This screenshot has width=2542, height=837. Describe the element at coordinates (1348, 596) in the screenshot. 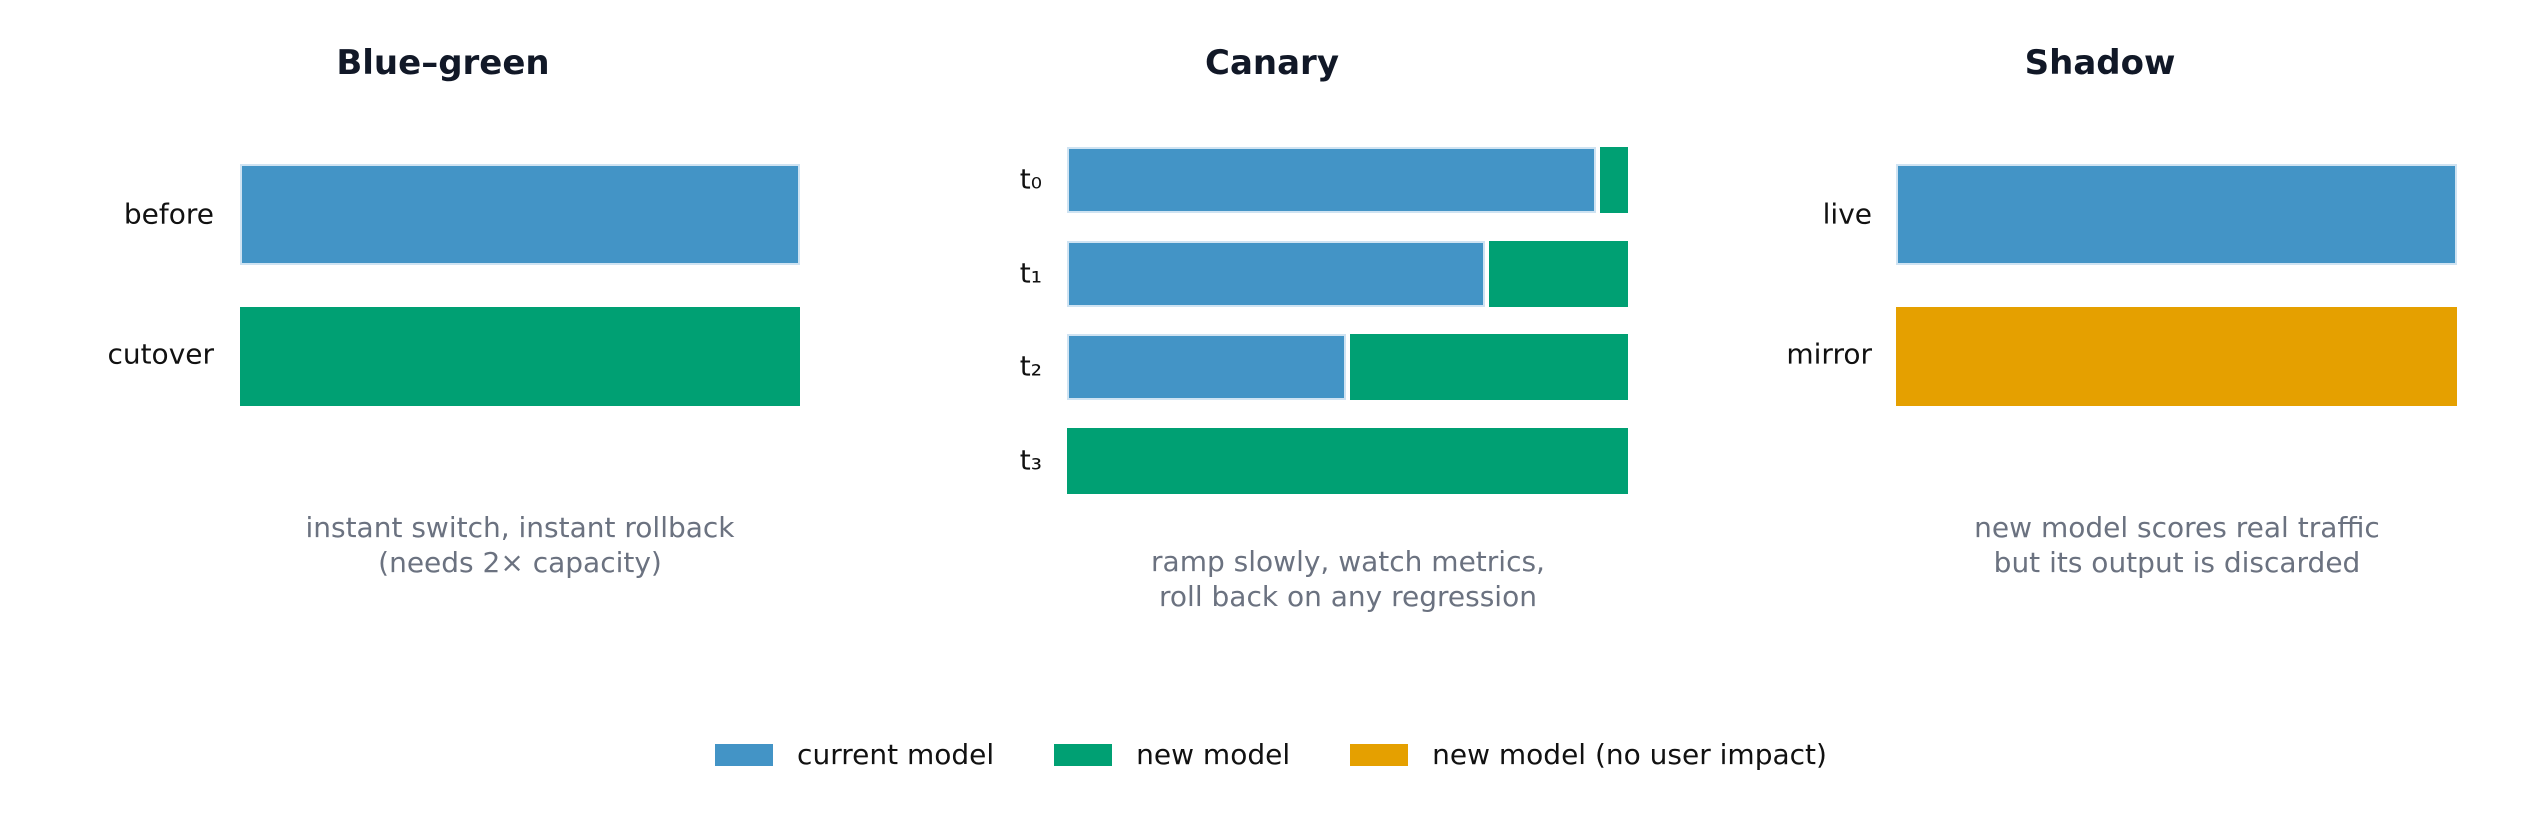

I see `caption-line: roll back on any regression` at that location.